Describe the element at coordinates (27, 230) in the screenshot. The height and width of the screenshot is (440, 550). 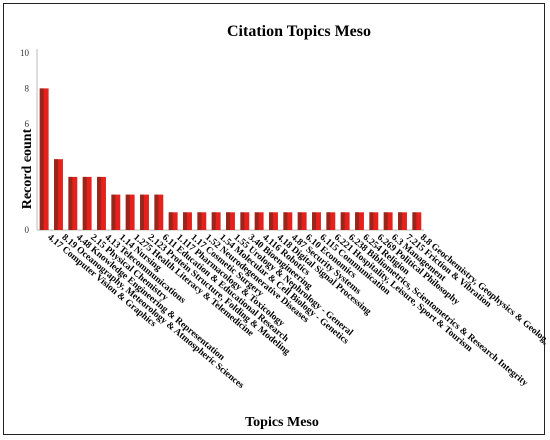
I see `y-tick-label: 0` at that location.